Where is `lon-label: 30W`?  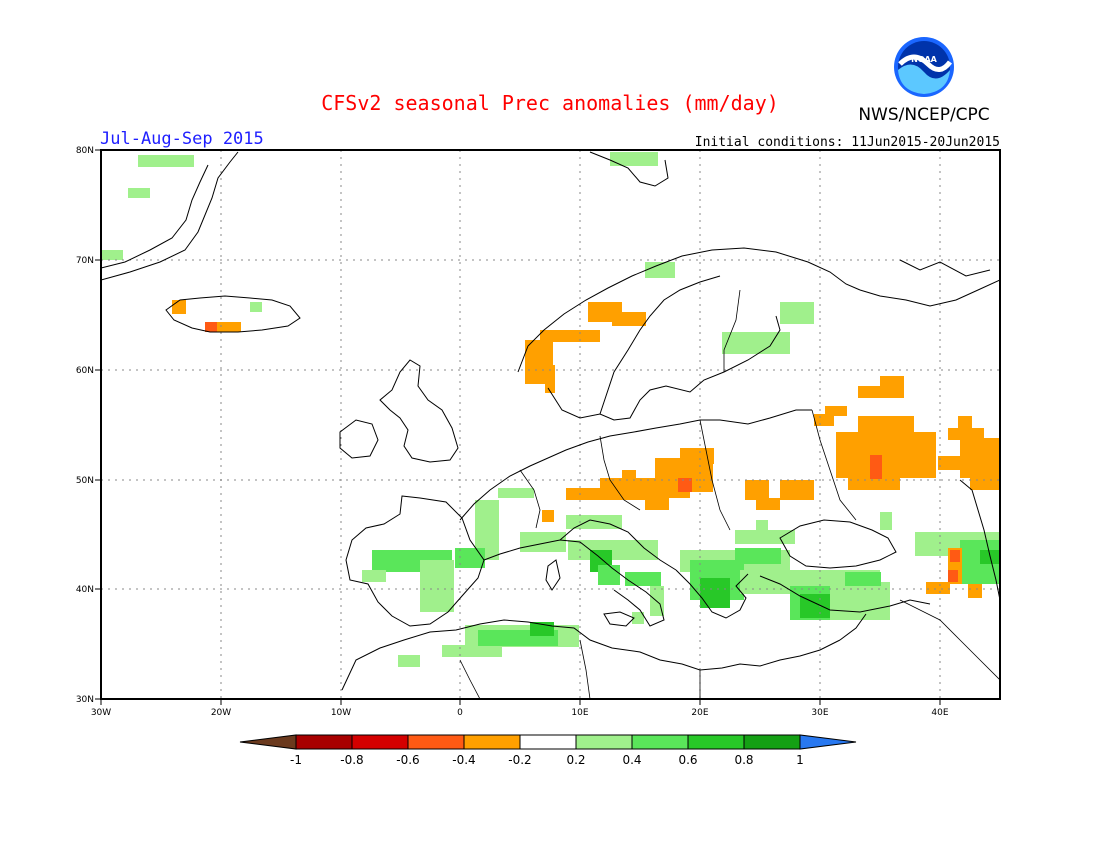 lon-label: 30W is located at coordinates (101, 713).